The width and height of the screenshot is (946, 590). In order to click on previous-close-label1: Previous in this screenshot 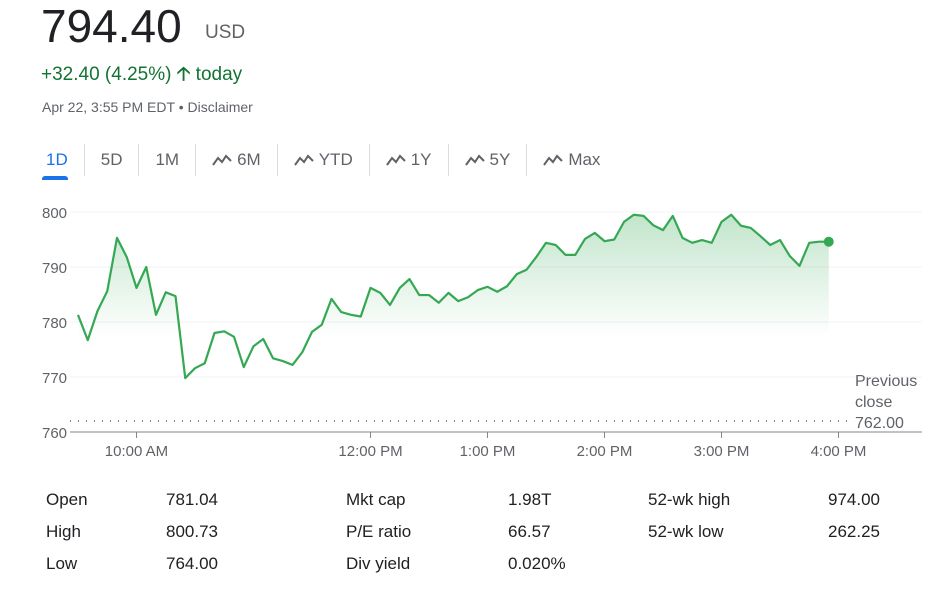, I will do `click(886, 381)`.